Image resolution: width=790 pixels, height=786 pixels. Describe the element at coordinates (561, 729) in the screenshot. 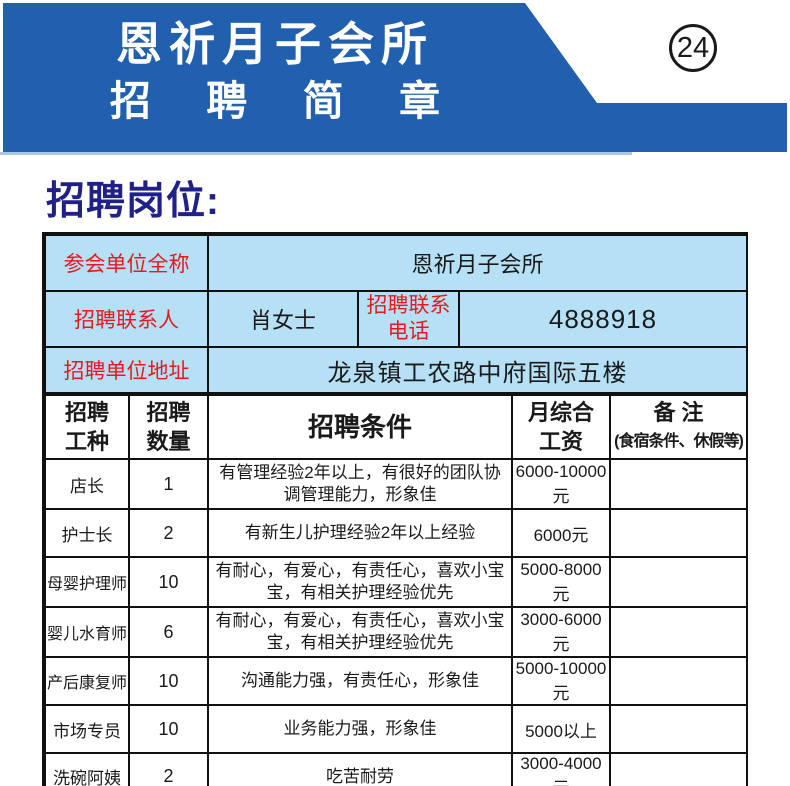

I see `job-salary: 5000以上` at that location.